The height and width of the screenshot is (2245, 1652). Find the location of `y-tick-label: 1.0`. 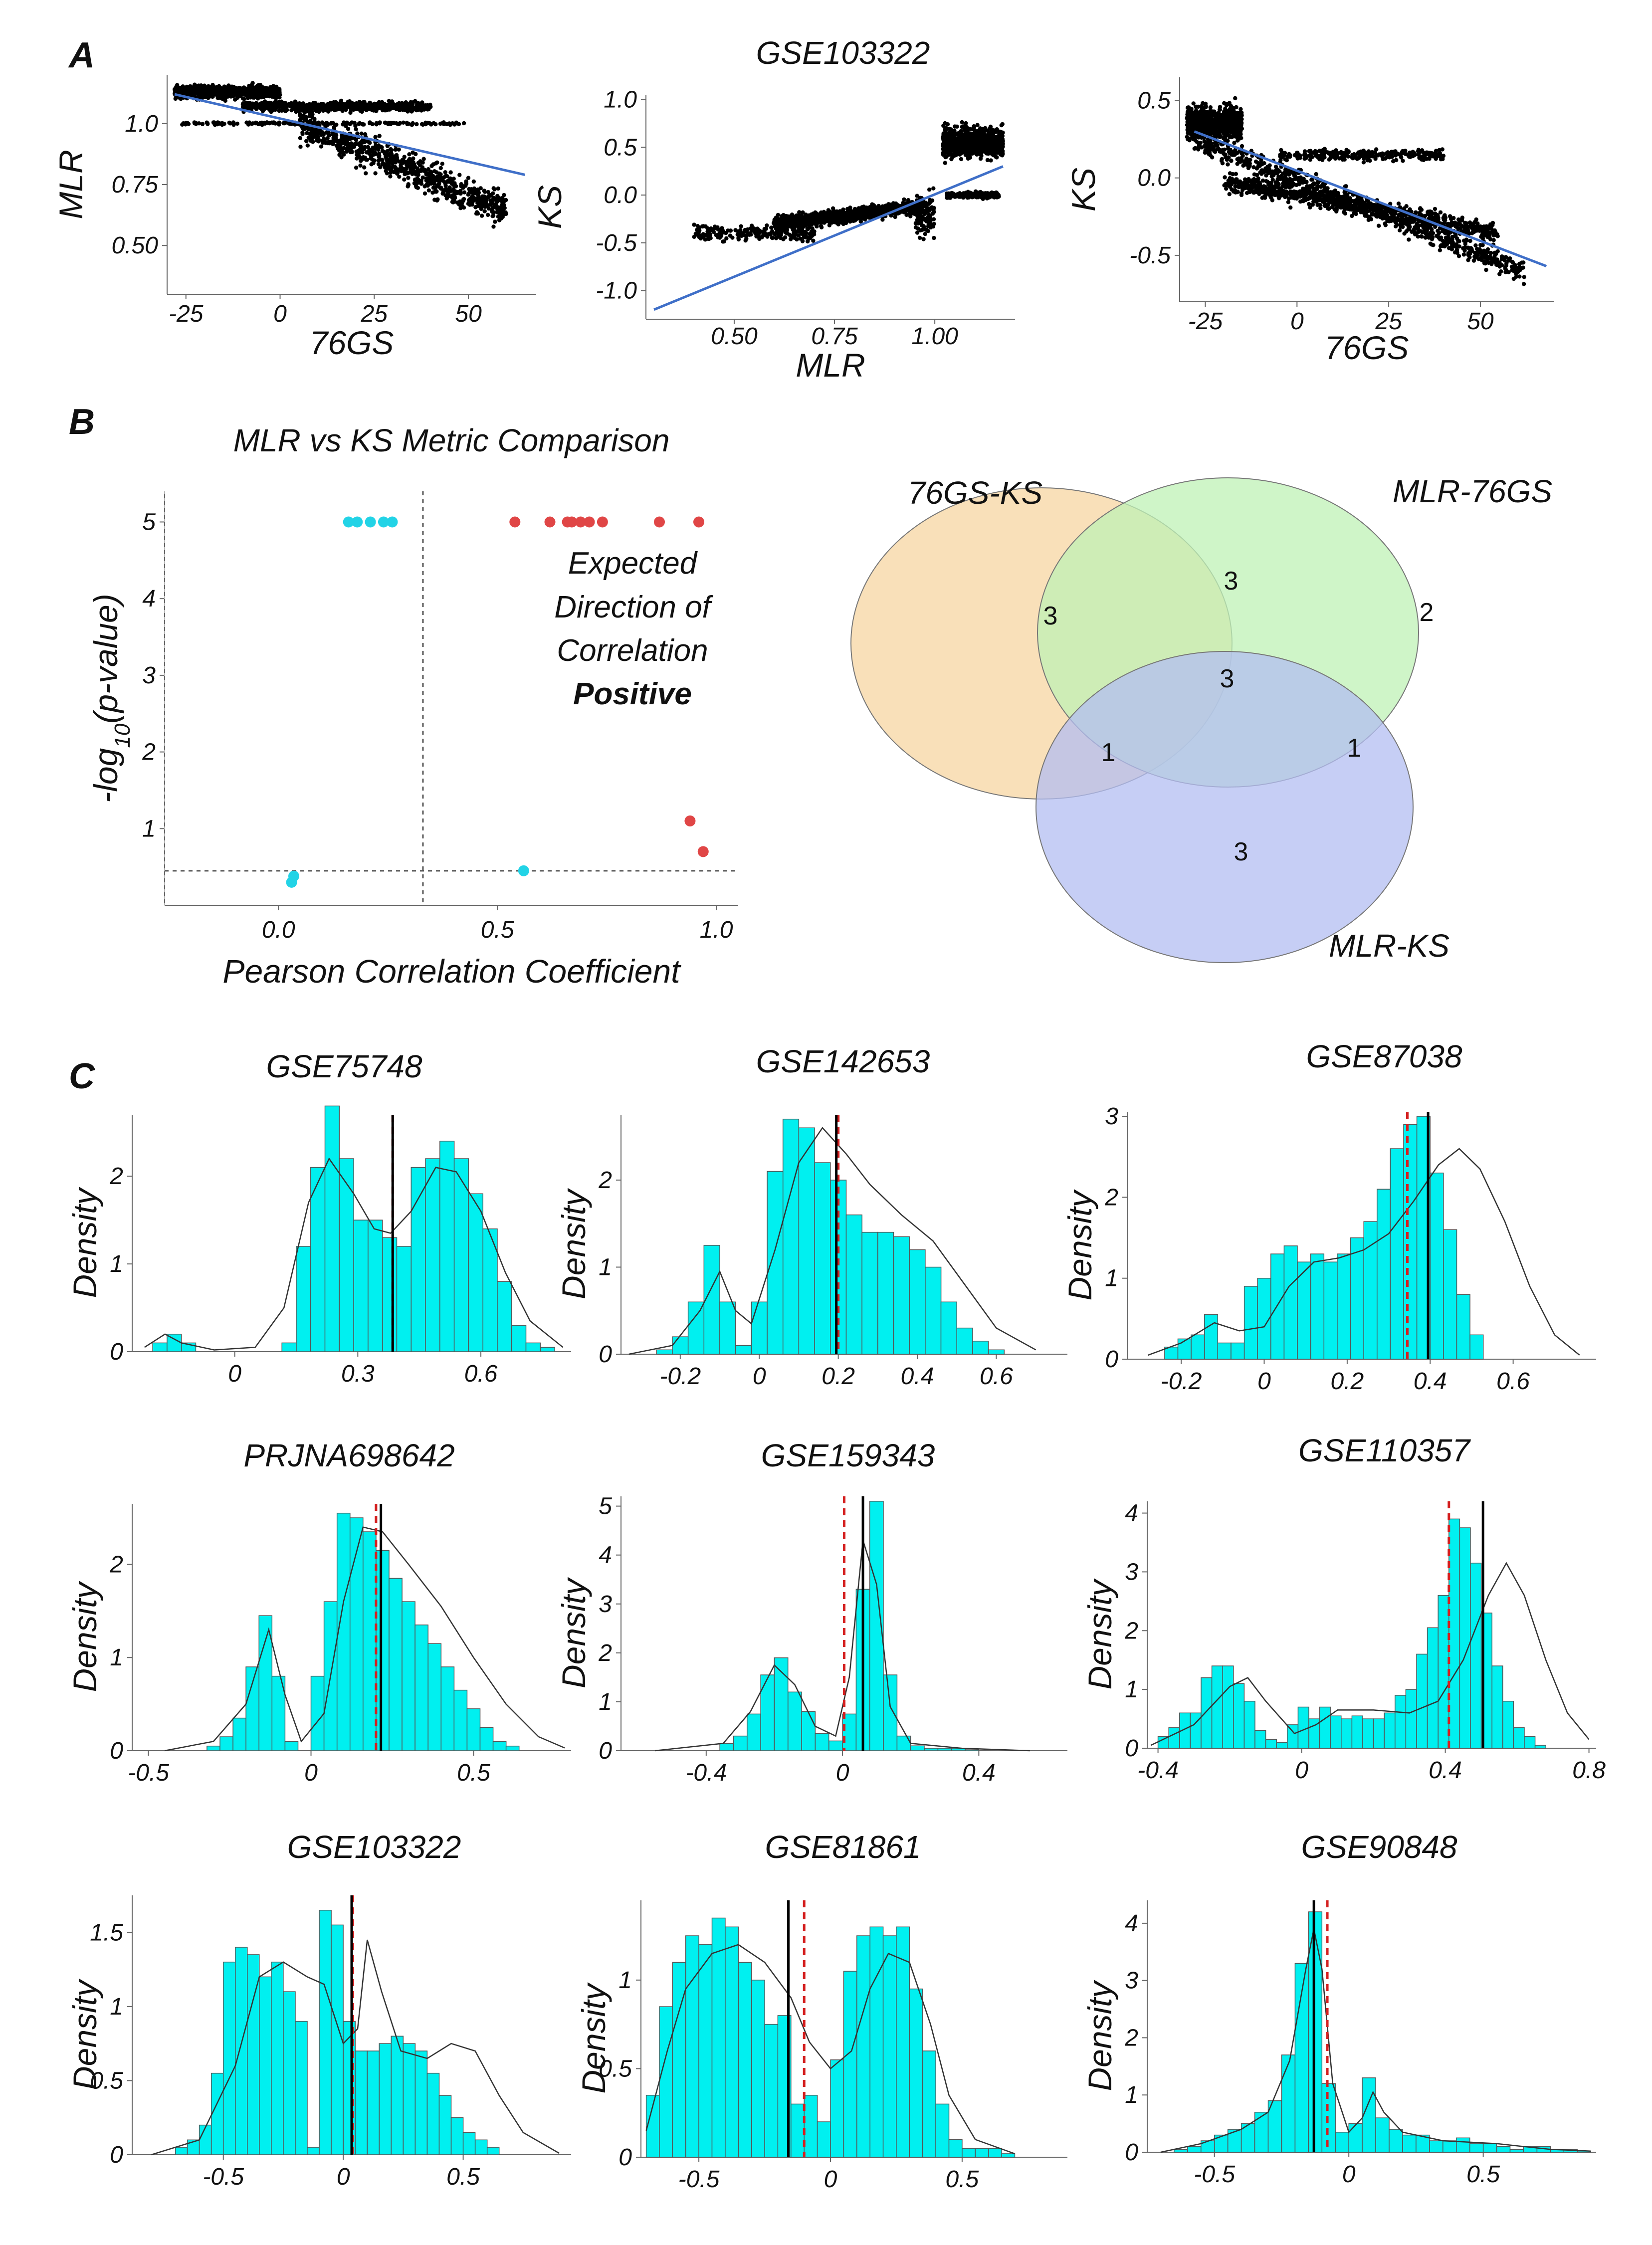

y-tick-label: 1.0 is located at coordinates (141, 124).